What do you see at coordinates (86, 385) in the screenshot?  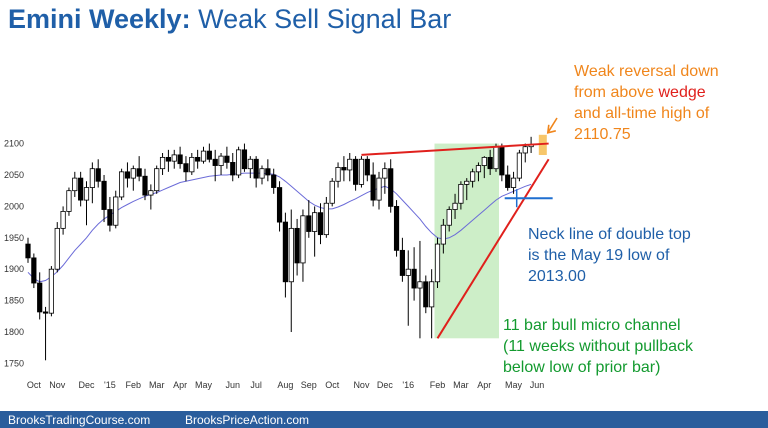 I see `x-tick-label: Dec` at bounding box center [86, 385].